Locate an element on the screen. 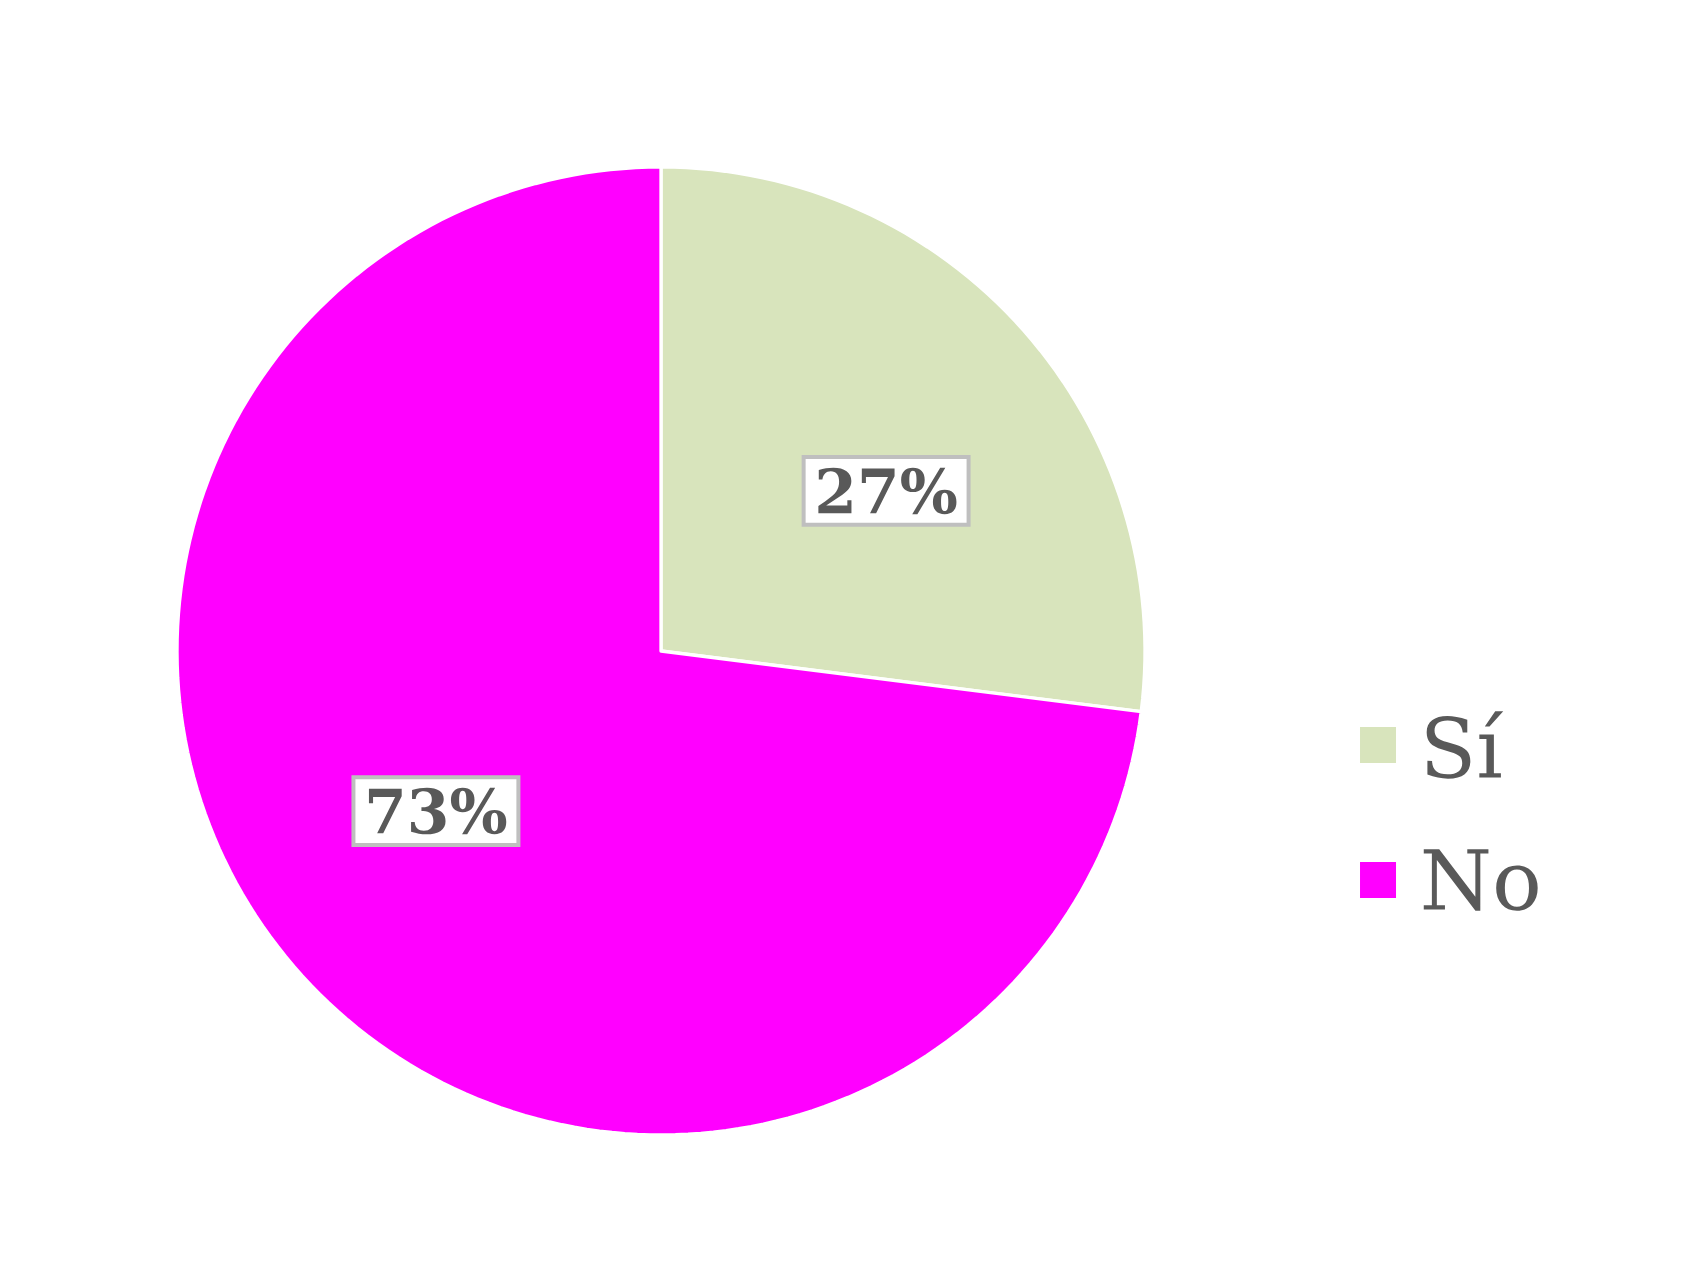 This screenshot has height=1285, width=1688. legend-label: No is located at coordinates (1480, 880).